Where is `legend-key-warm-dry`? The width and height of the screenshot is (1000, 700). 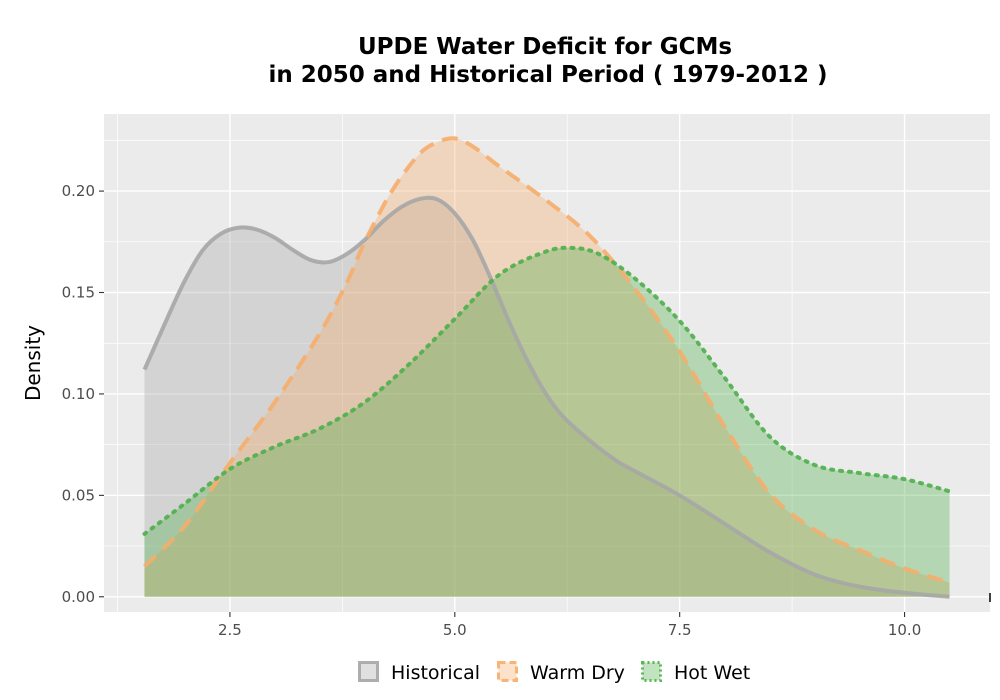 legend-key-warm-dry is located at coordinates (507, 671).